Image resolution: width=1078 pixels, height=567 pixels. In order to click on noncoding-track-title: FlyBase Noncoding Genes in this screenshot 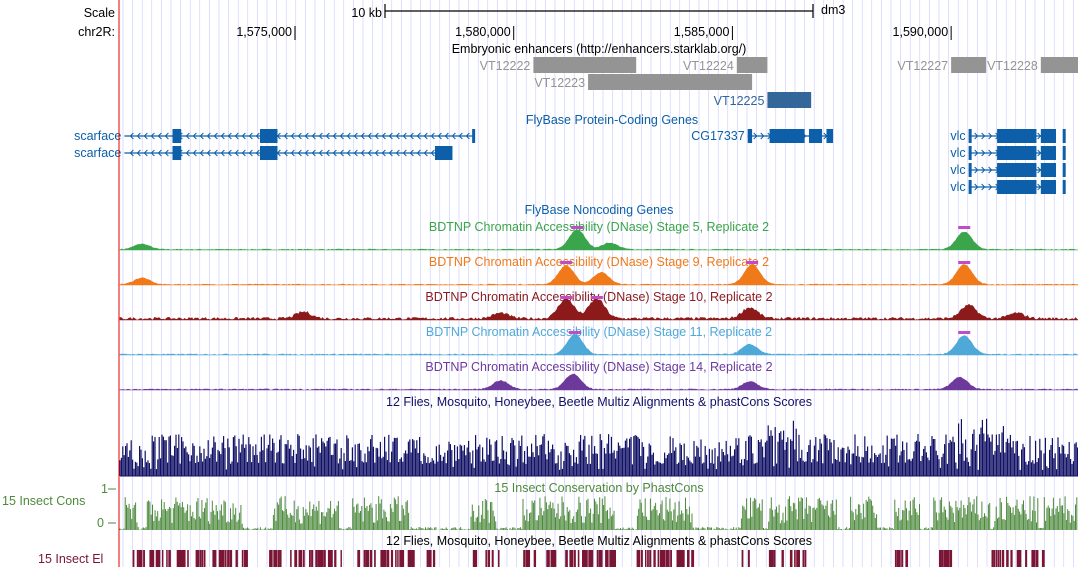, I will do `click(599, 210)`.